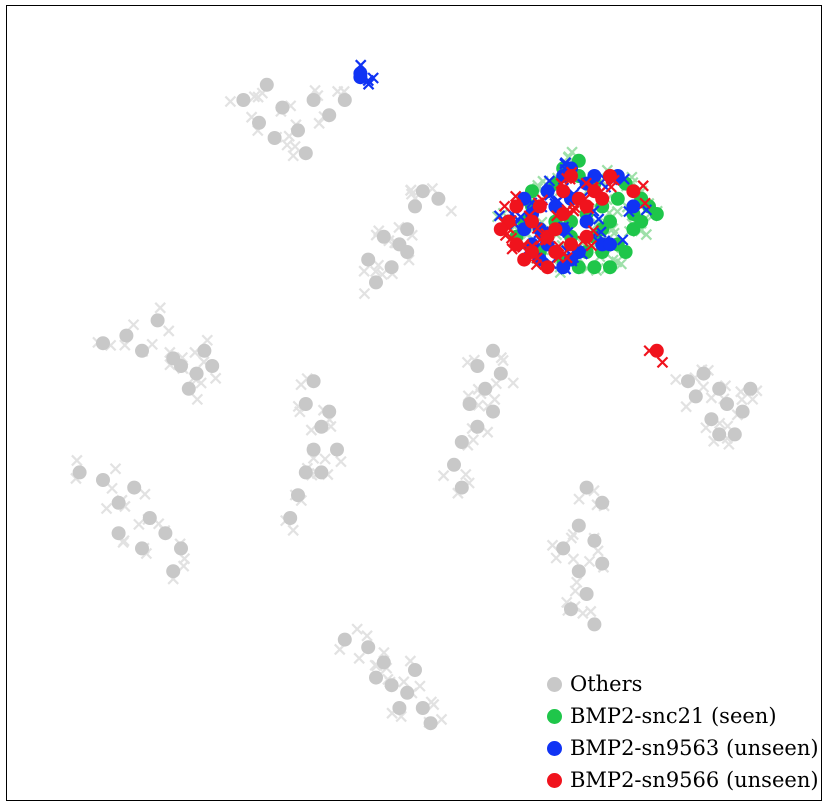  I want to click on series-bmp2-sn9566-unseen, so click(581, 267).